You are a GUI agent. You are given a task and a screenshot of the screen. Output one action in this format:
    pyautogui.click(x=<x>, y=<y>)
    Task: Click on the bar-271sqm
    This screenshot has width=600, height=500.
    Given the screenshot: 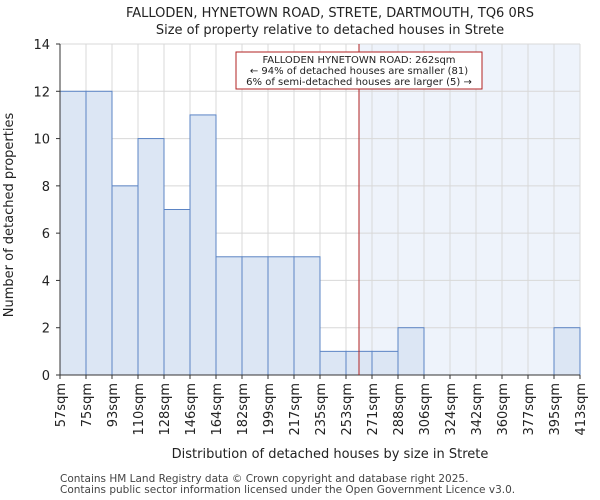 What is the action you would take?
    pyautogui.click(x=385, y=363)
    